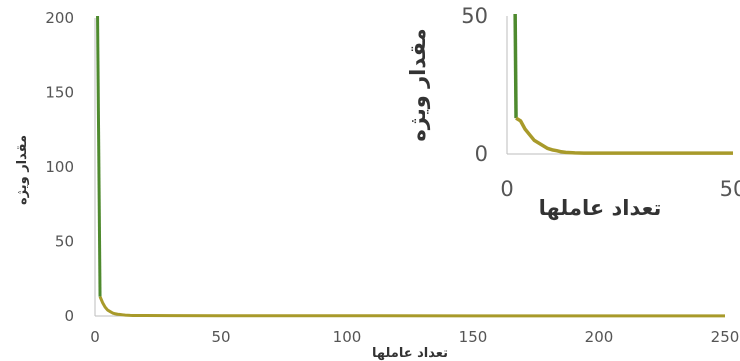  I want to click on main-x-tick-label: 150, so click(473, 337).